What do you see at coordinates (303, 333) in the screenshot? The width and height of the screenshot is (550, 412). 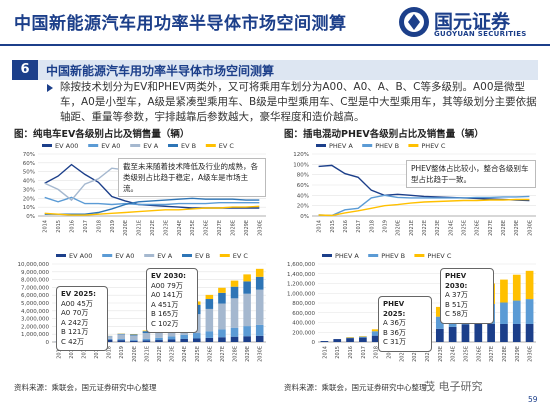 I see `y-tick-label: 200,000` at bounding box center [303, 333].